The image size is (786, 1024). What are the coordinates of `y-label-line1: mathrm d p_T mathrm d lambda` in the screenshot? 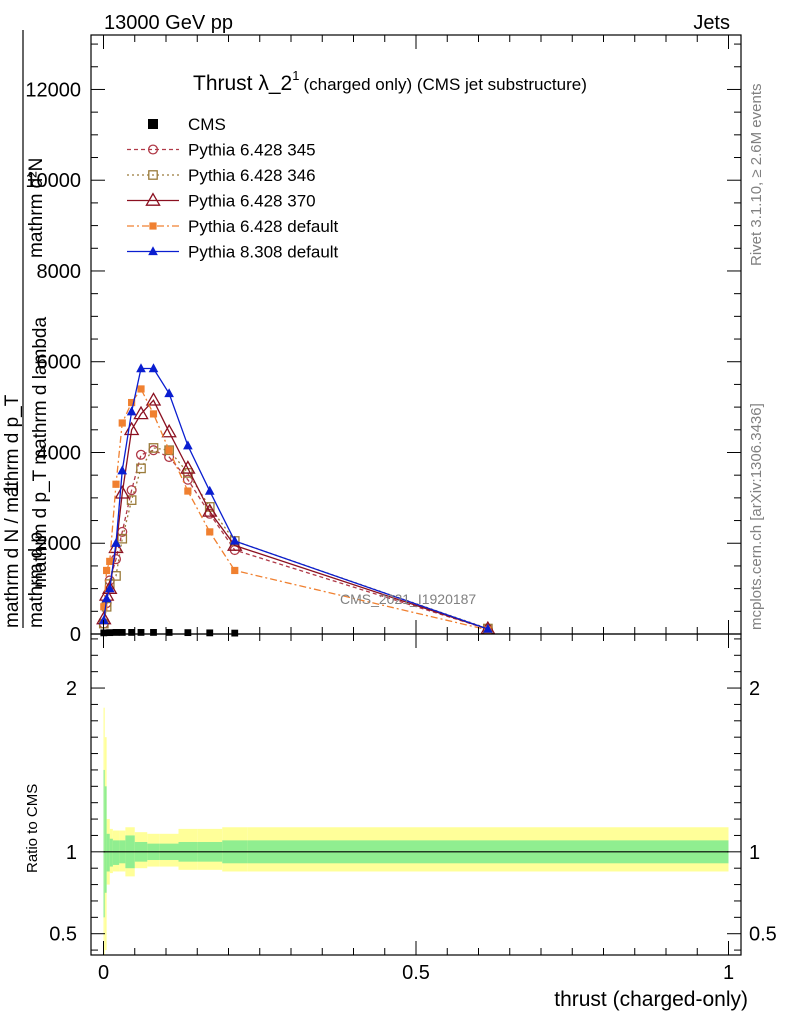 It's located at (40, 452).